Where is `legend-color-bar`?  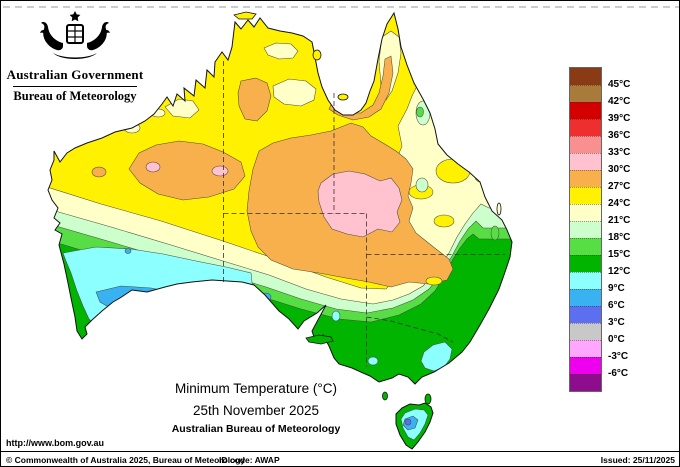
legend-color-bar is located at coordinates (585, 229).